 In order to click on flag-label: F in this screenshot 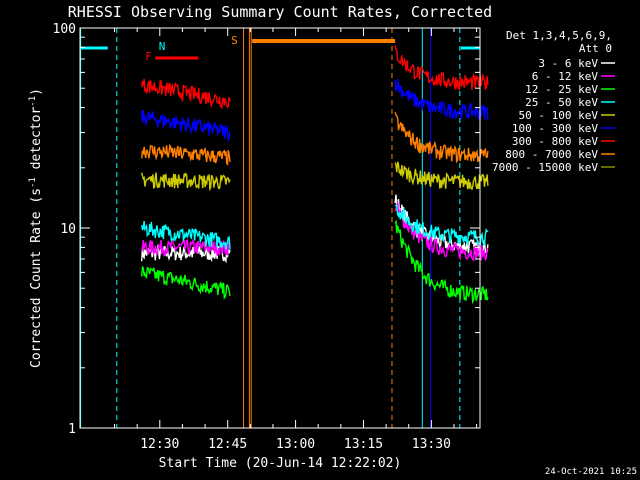, I will do `click(148, 56)`.